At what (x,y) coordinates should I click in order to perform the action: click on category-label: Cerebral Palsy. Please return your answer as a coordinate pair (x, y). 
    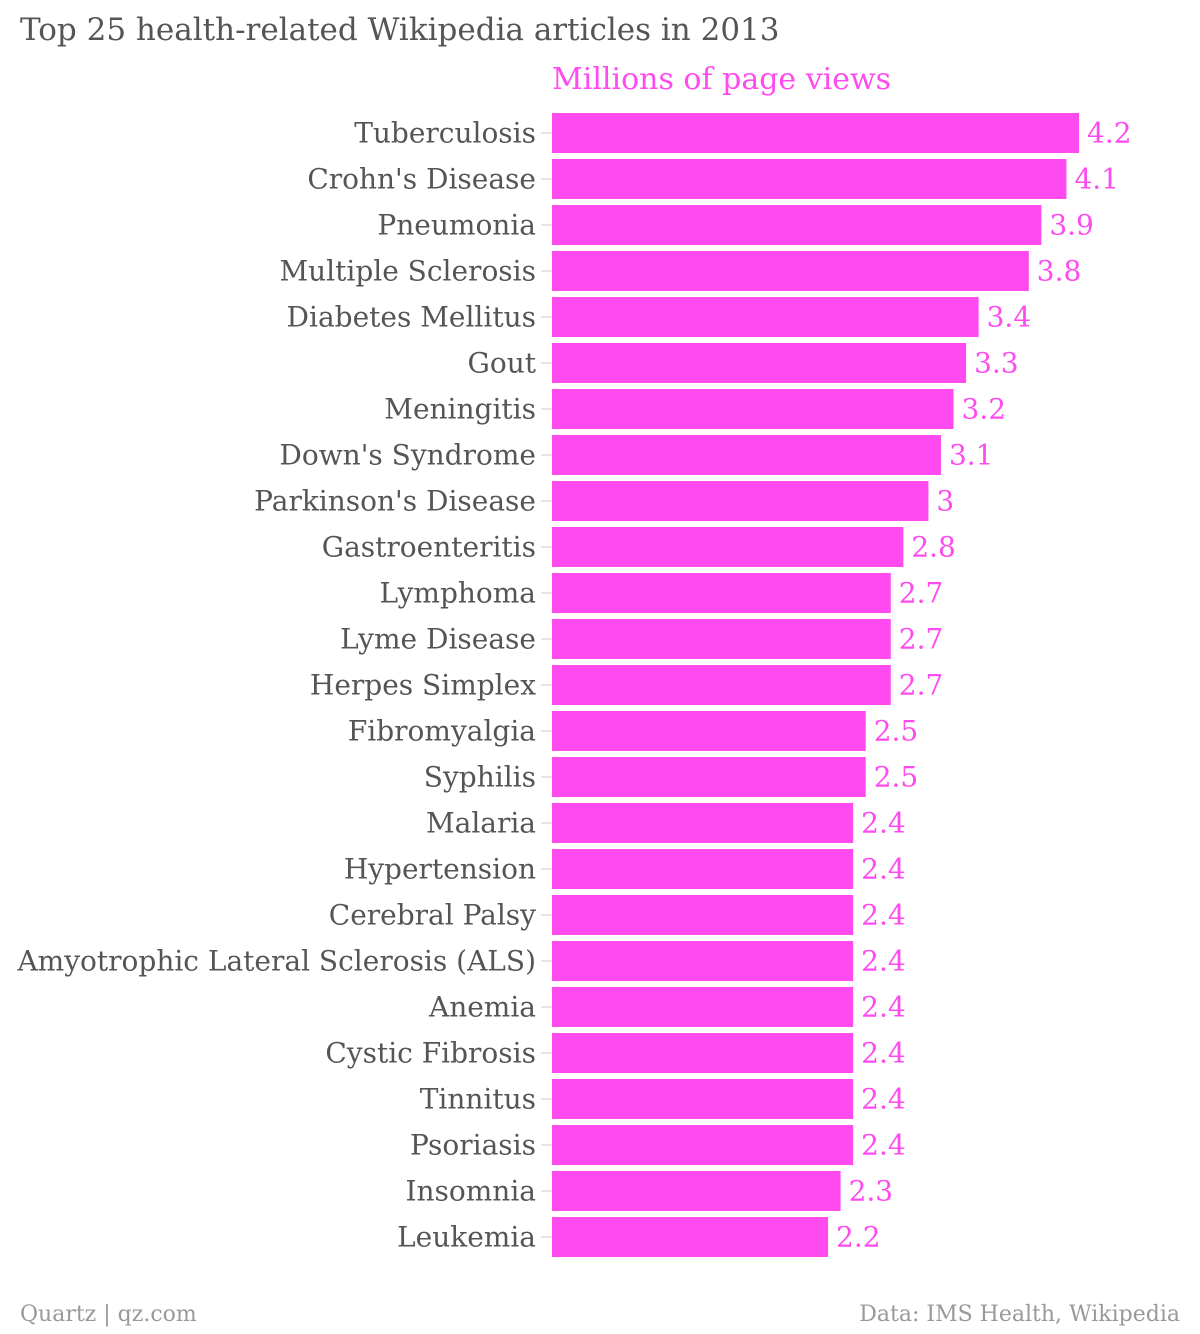
    Looking at the image, I should click on (432, 915).